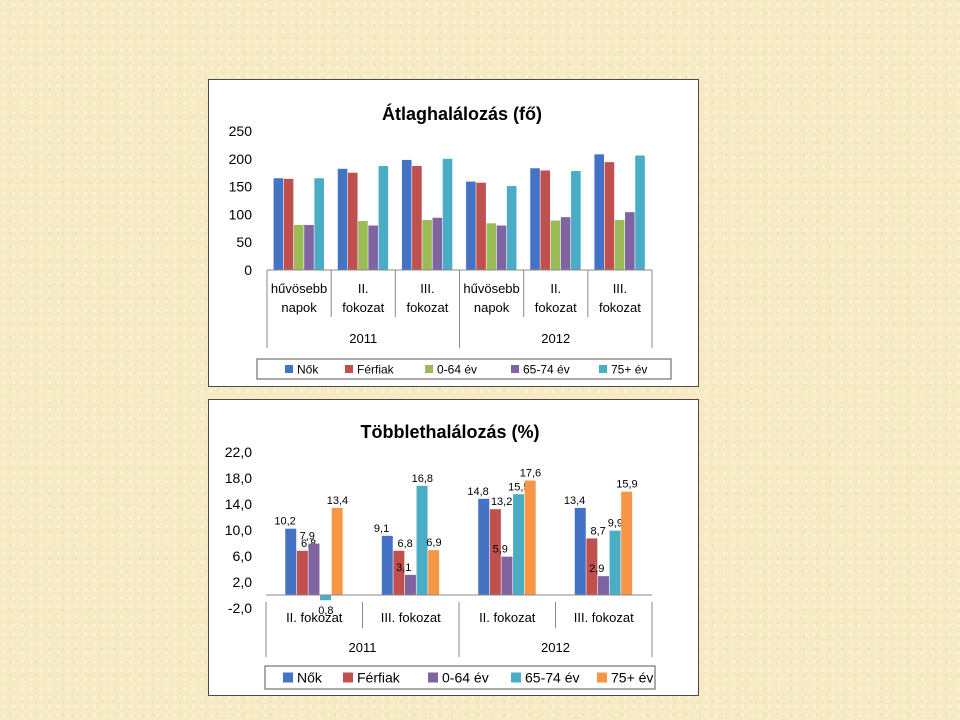 The width and height of the screenshot is (960, 720). Describe the element at coordinates (238, 452) in the screenshot. I see `y-tick-label: 22,0` at that location.